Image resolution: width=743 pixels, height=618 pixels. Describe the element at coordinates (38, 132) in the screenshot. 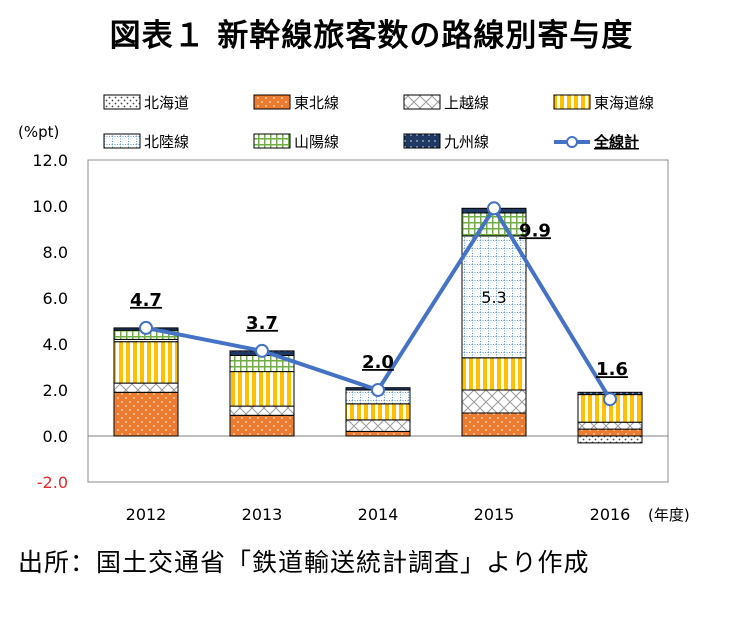

I see `y-axis-unit-label: (%pt)` at that location.